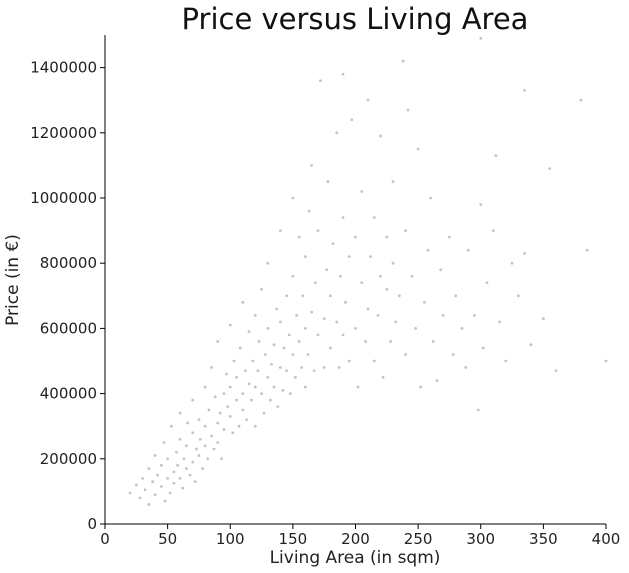 The width and height of the screenshot is (629, 573). What do you see at coordinates (68, 328) in the screenshot?
I see `y-tick-label: 600000` at bounding box center [68, 328].